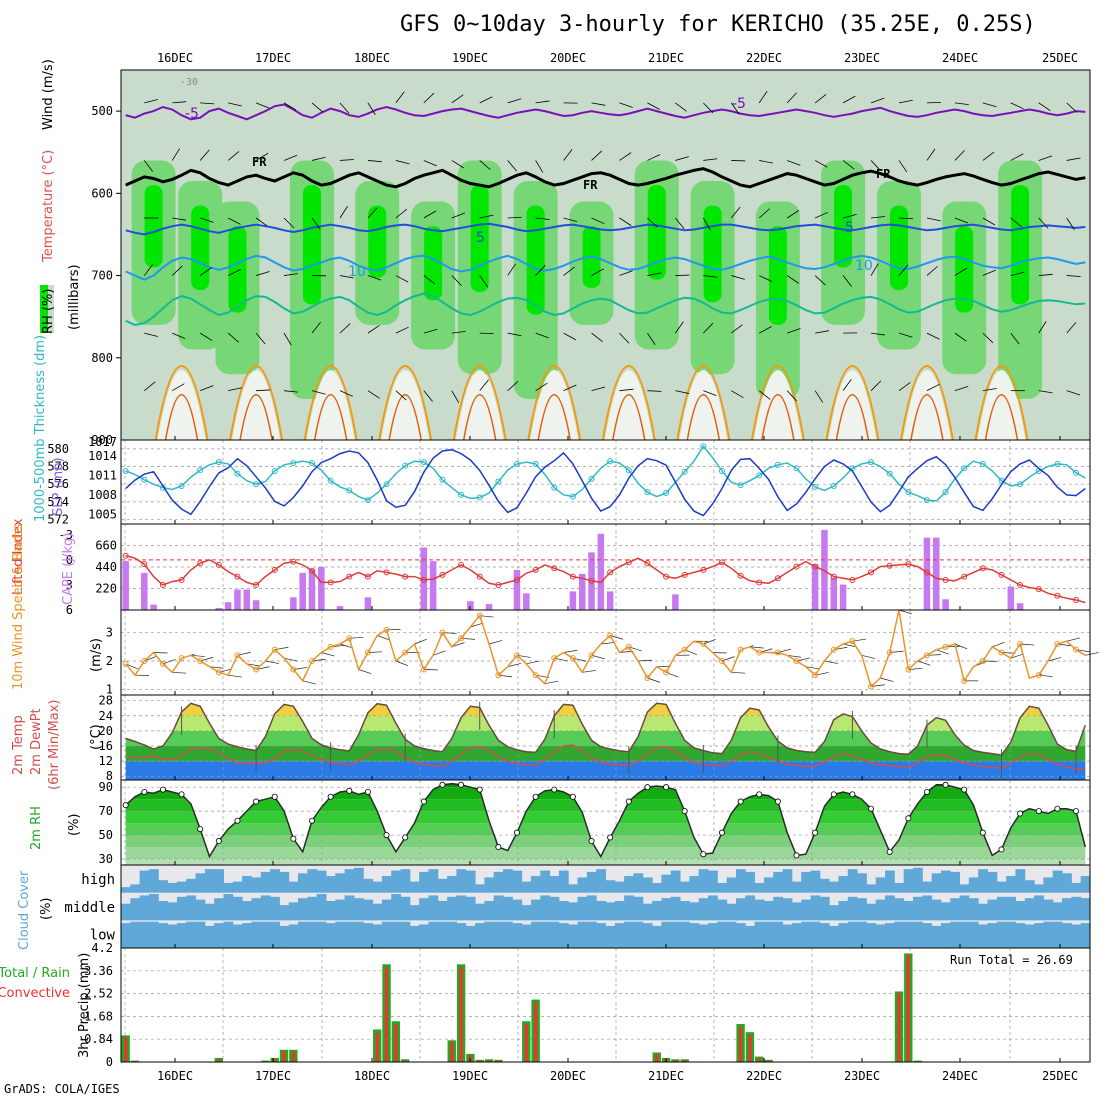 Image resolution: width=1100 pixels, height=1100 pixels. What do you see at coordinates (106, 701) in the screenshot?
I see `temp-tick-label: 28` at bounding box center [106, 701].